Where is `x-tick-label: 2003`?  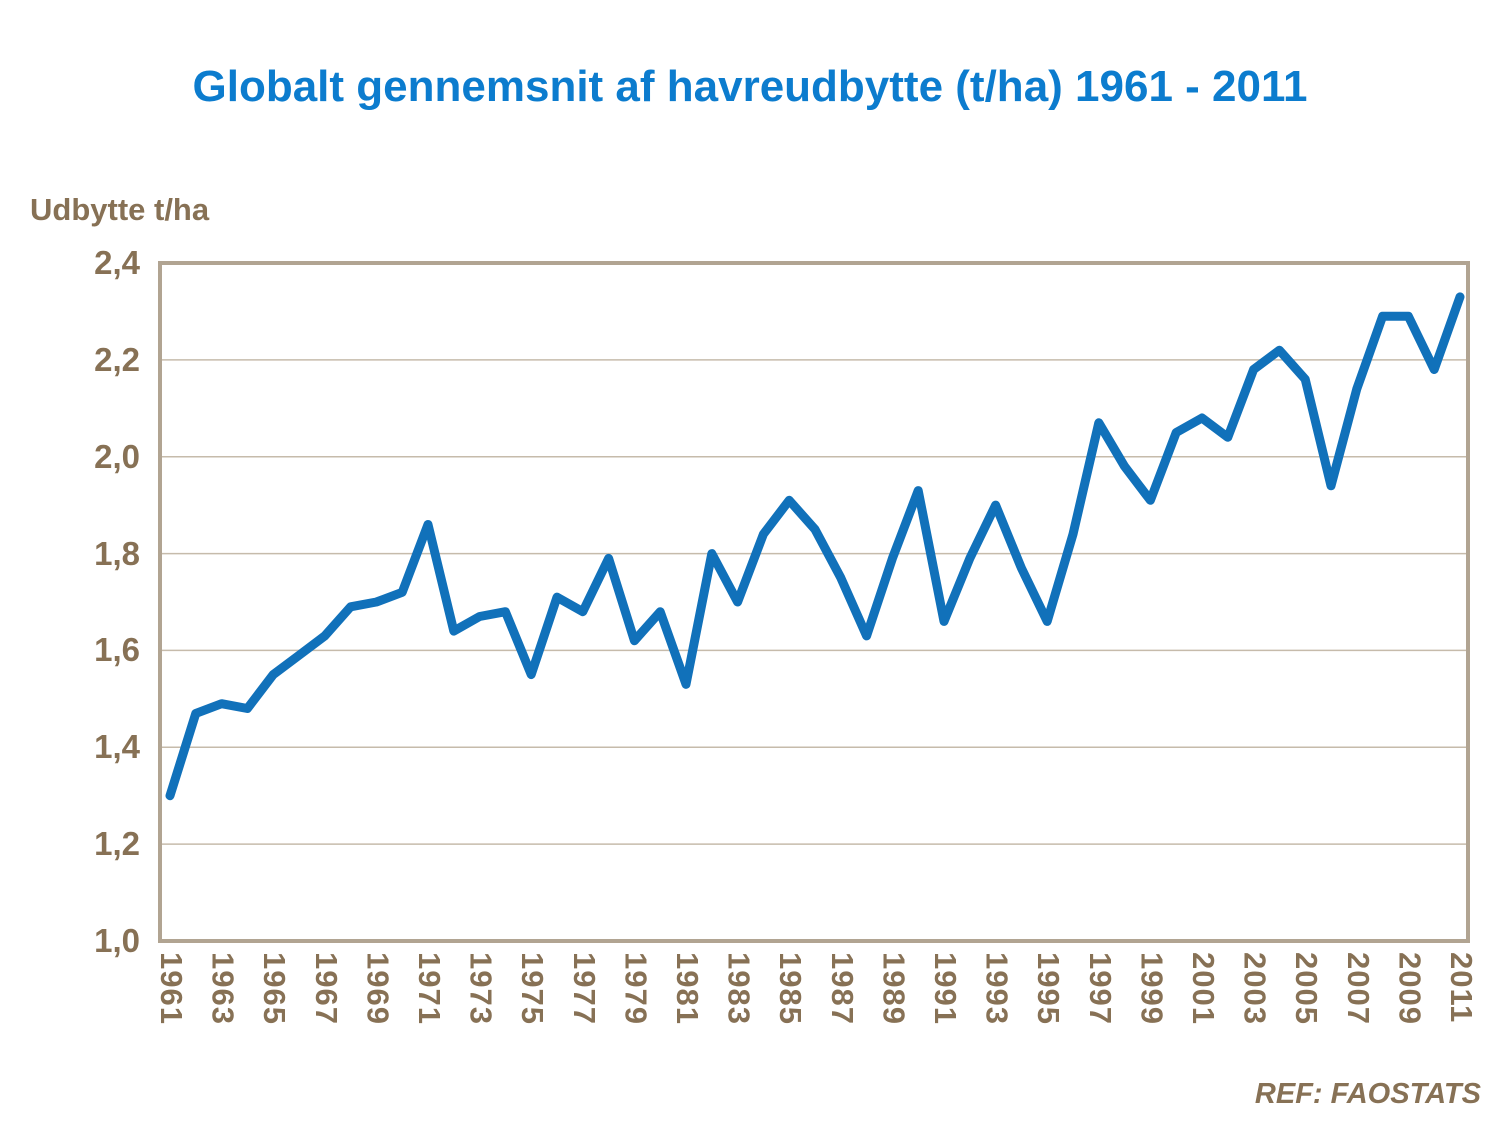
x-tick-label: 2003 is located at coordinates (1255, 988).